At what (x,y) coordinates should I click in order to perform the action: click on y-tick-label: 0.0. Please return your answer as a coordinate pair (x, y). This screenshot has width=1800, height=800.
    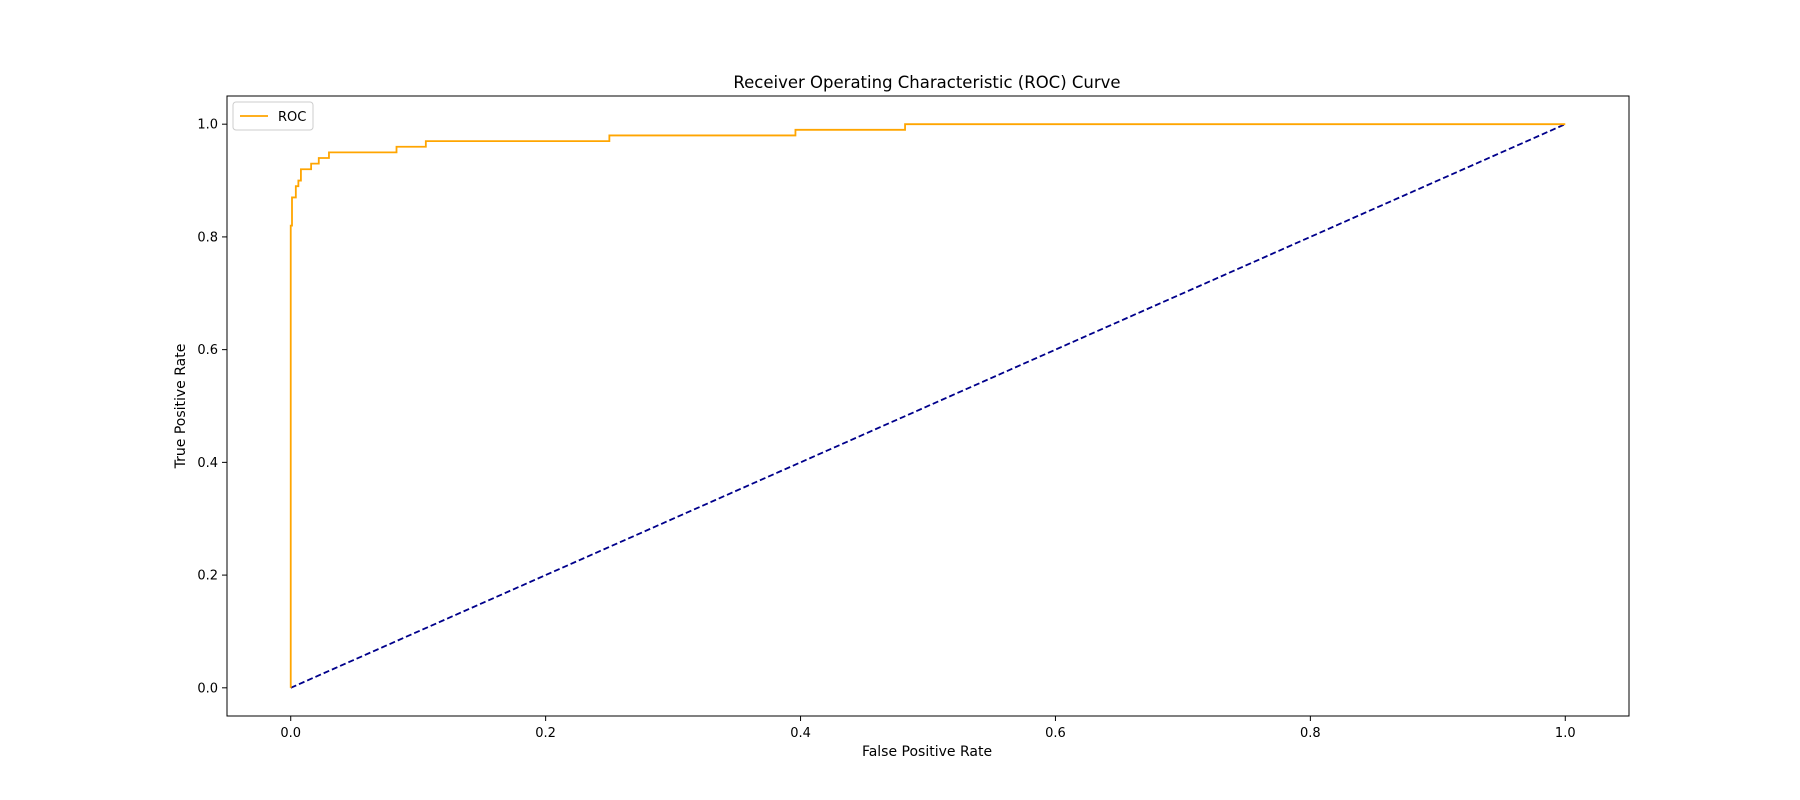
    Looking at the image, I should click on (207, 688).